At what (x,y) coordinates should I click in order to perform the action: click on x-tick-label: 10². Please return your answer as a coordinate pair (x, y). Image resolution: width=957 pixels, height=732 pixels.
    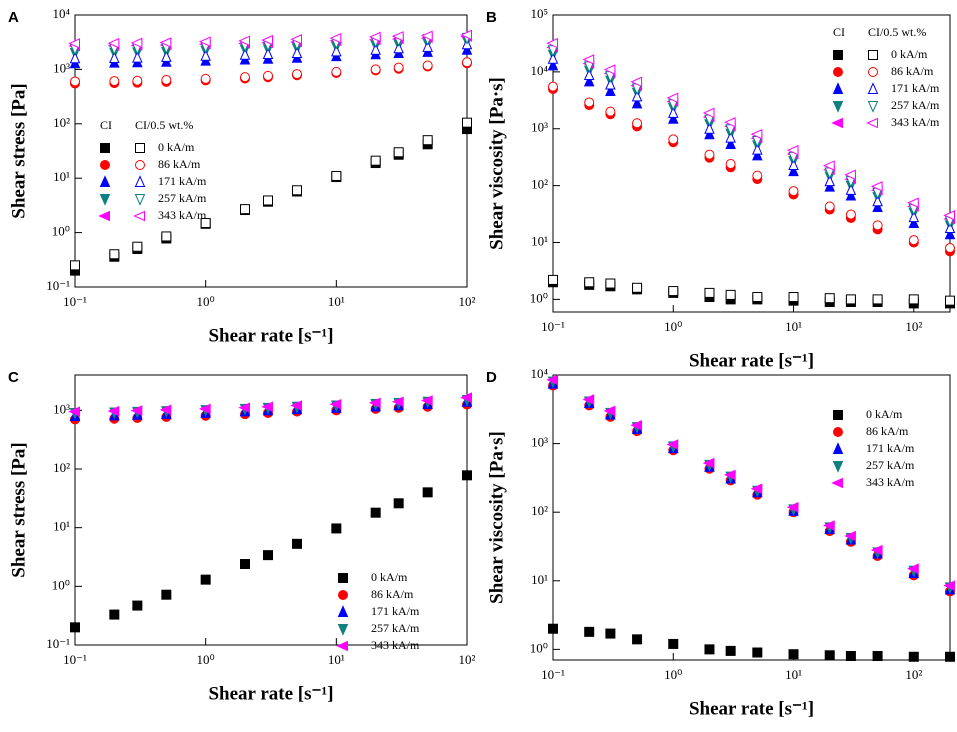
    Looking at the image, I should click on (467, 301).